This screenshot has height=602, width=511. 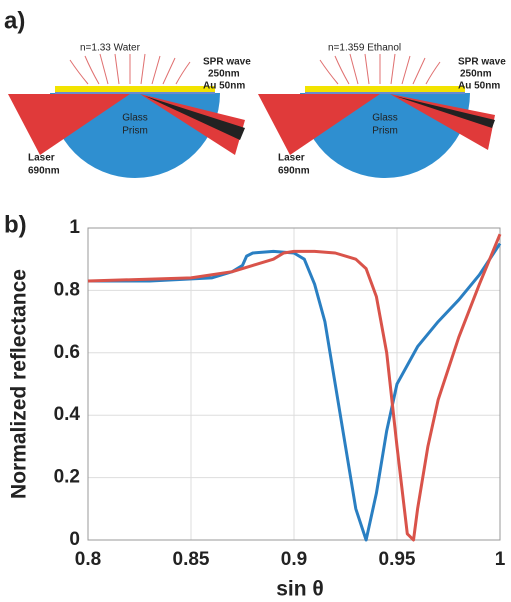 What do you see at coordinates (19, 384) in the screenshot?
I see `y-axis-label: Normalized reflectance` at bounding box center [19, 384].